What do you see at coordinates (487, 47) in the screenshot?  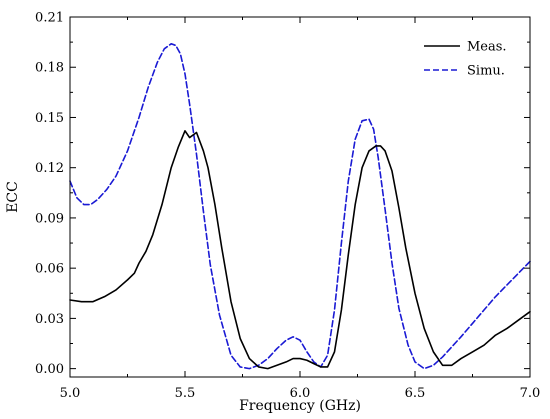 I see `legend-label-meas: Meas.` at bounding box center [487, 47].